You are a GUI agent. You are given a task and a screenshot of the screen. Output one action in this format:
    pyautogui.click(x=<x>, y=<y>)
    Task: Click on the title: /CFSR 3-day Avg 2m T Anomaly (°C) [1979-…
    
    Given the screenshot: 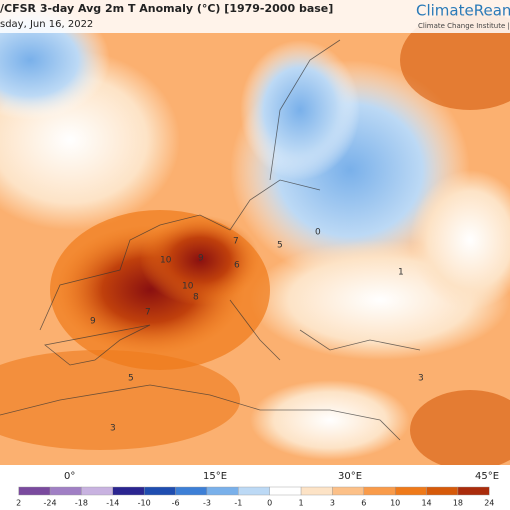 What is the action you would take?
    pyautogui.click(x=166, y=8)
    